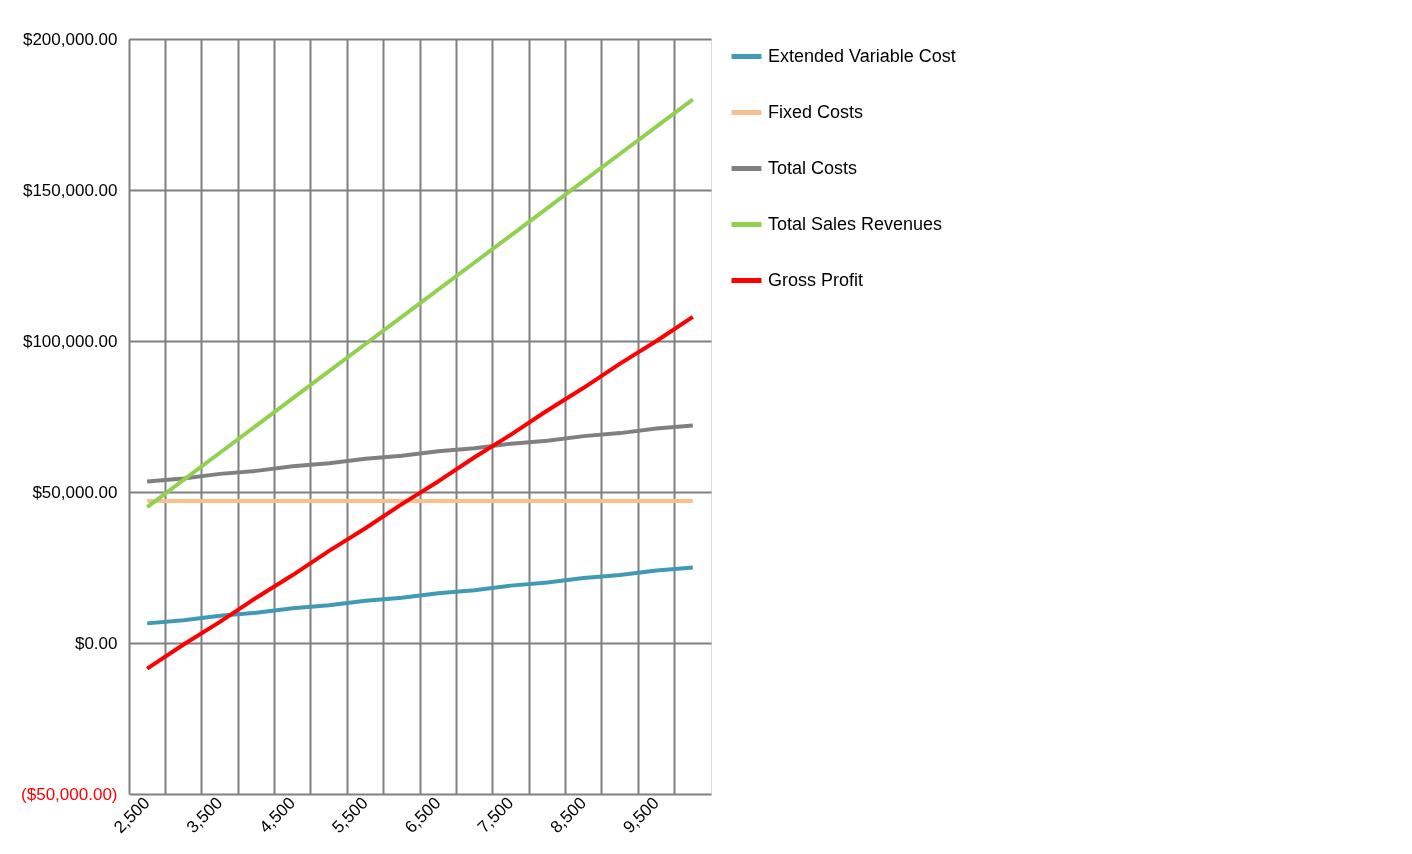 This screenshot has height=854, width=1412. I want to click on legend-label: Total Sales Revenues, so click(855, 223).